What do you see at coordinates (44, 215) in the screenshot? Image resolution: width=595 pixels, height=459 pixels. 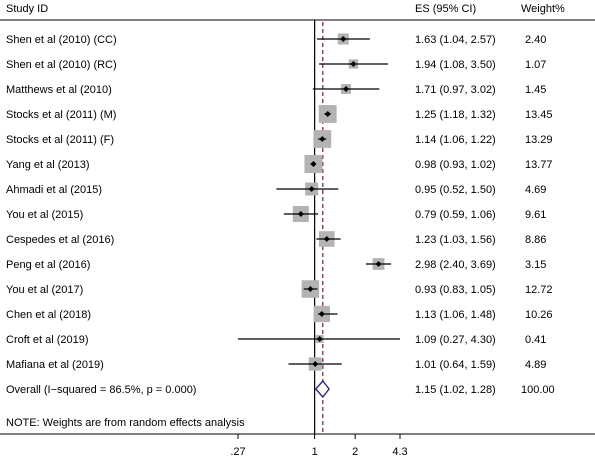 I see `study-label: You et al (2015)` at bounding box center [44, 215].